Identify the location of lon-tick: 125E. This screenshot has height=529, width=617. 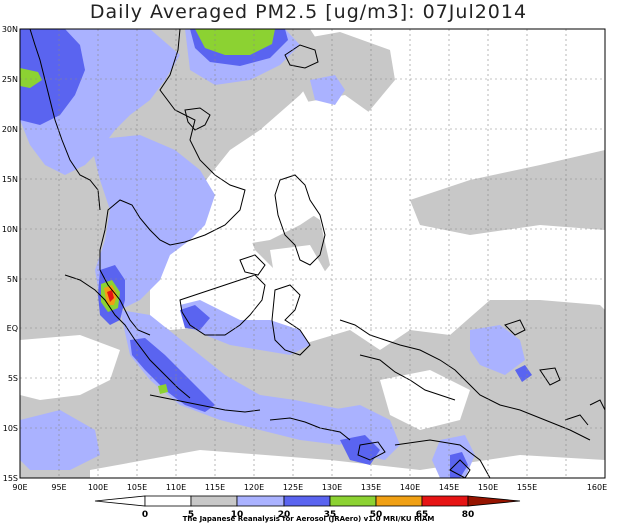
(293, 487).